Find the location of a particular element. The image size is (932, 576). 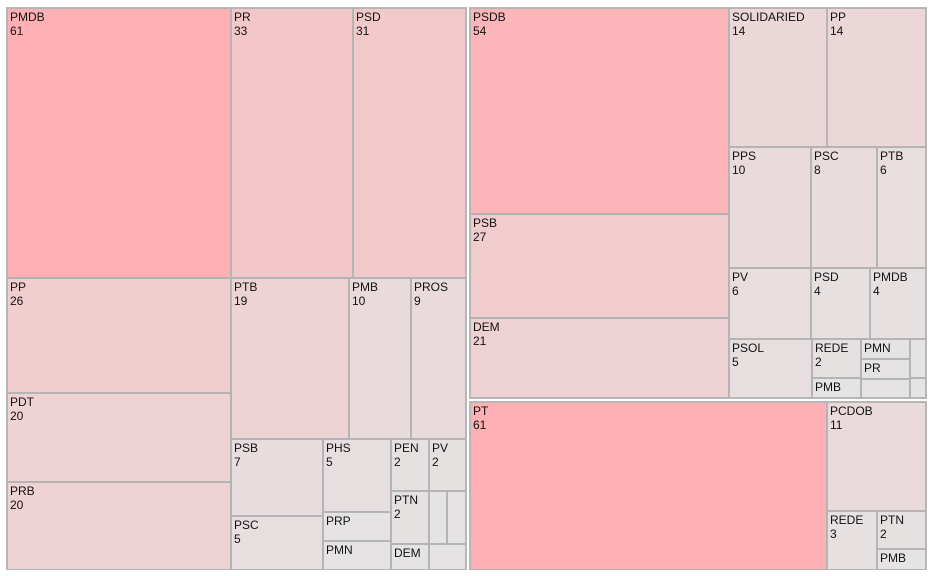

treemap-cell-phs: PHS 5 is located at coordinates (357, 475).